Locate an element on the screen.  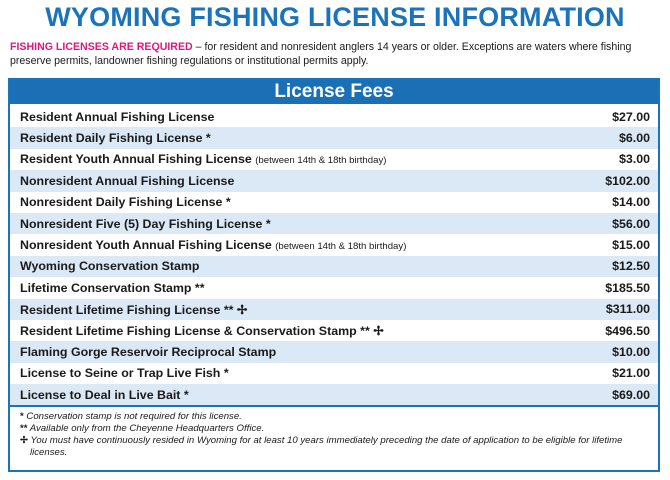
license-cell: Resident Annual Fishing License is located at coordinates (316, 117).